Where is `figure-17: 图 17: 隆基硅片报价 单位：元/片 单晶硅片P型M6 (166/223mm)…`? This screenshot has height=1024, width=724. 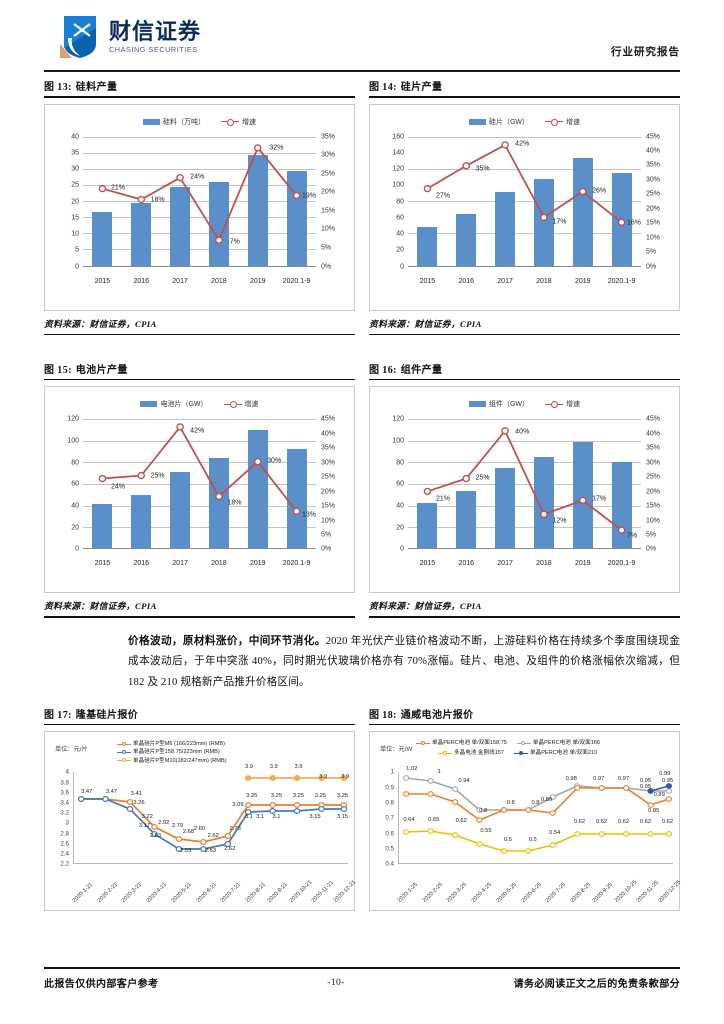 figure-17: 图 17: 隆基硅片报价 单位：元/片 单晶硅片P型M6 (166/223mm)… is located at coordinates (201, 809).